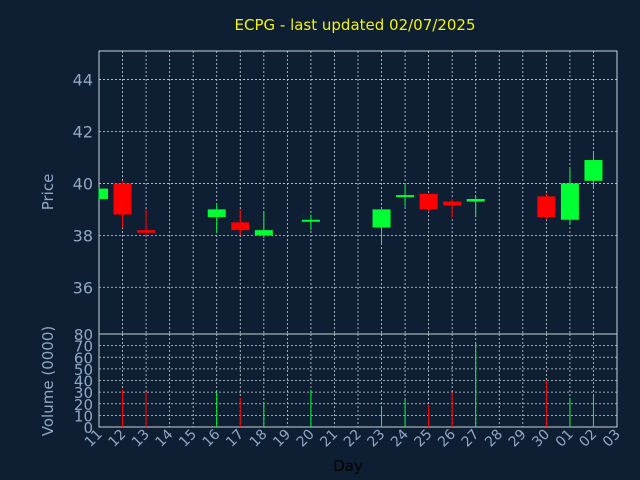 The image size is (640, 480). I want to click on volume-y-tick: 60, so click(83, 358).